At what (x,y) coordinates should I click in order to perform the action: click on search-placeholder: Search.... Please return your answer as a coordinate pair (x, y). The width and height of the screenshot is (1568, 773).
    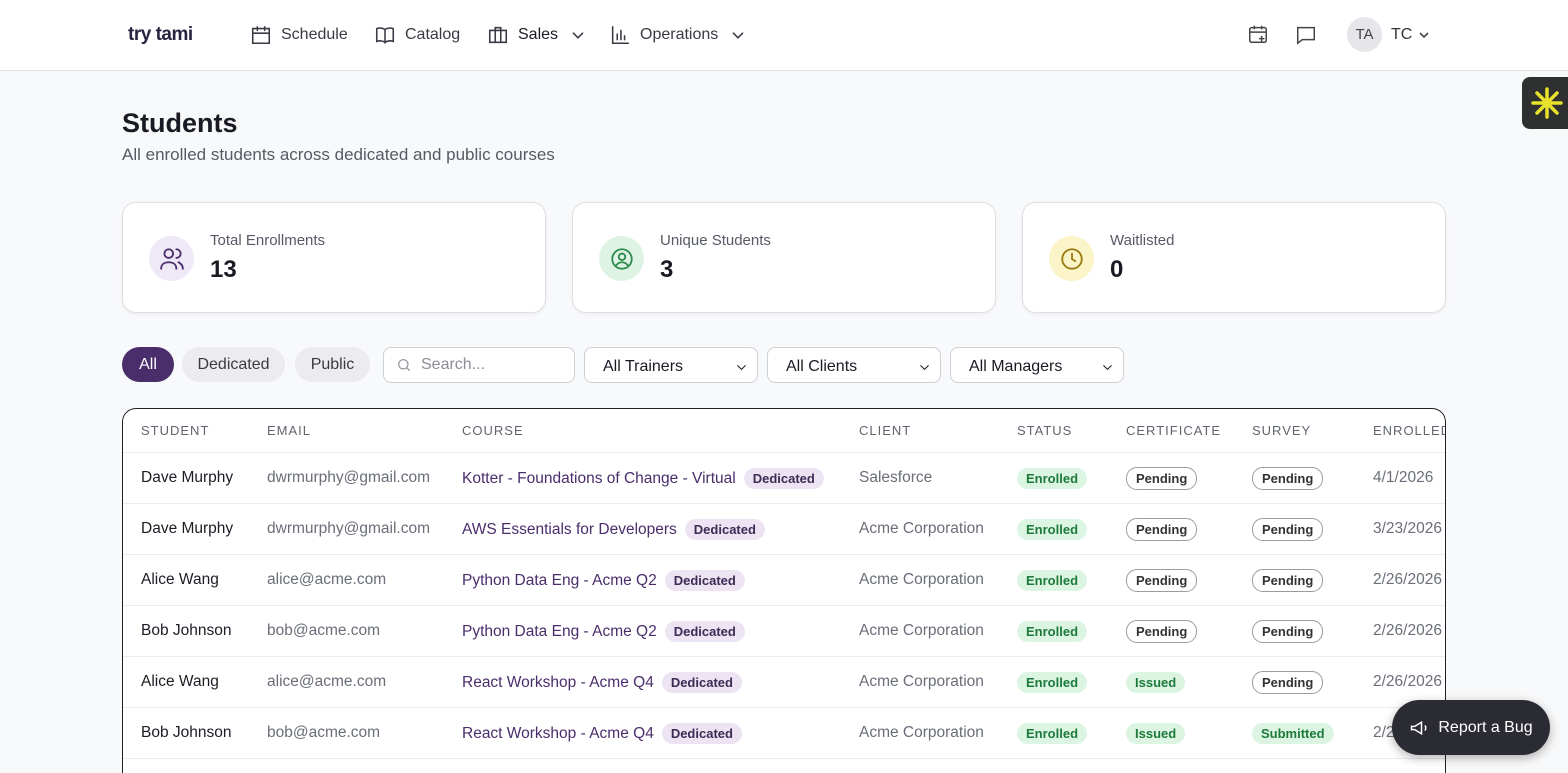
    Looking at the image, I should click on (453, 364).